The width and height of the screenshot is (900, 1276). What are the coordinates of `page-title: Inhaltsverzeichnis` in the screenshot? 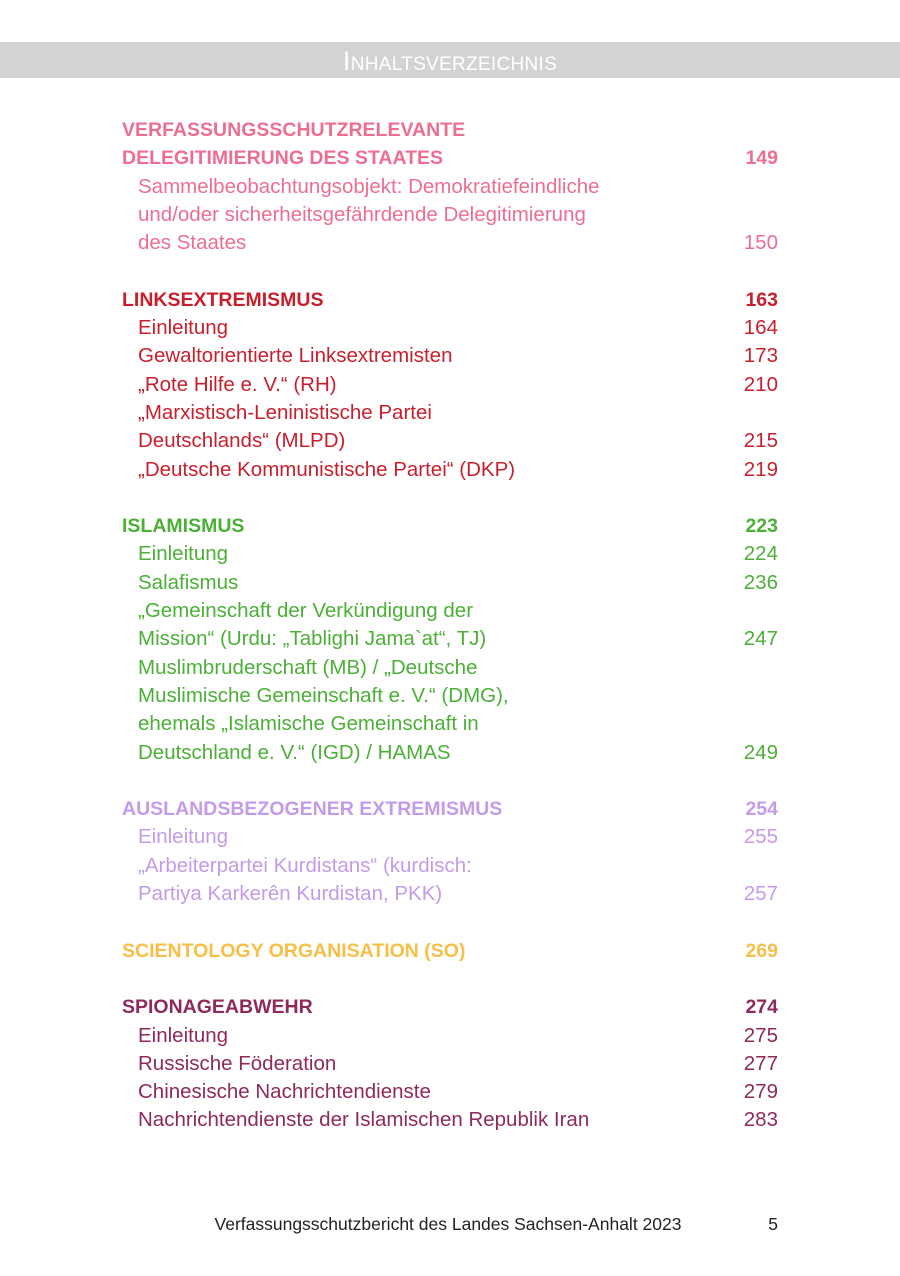 It's located at (450, 61).